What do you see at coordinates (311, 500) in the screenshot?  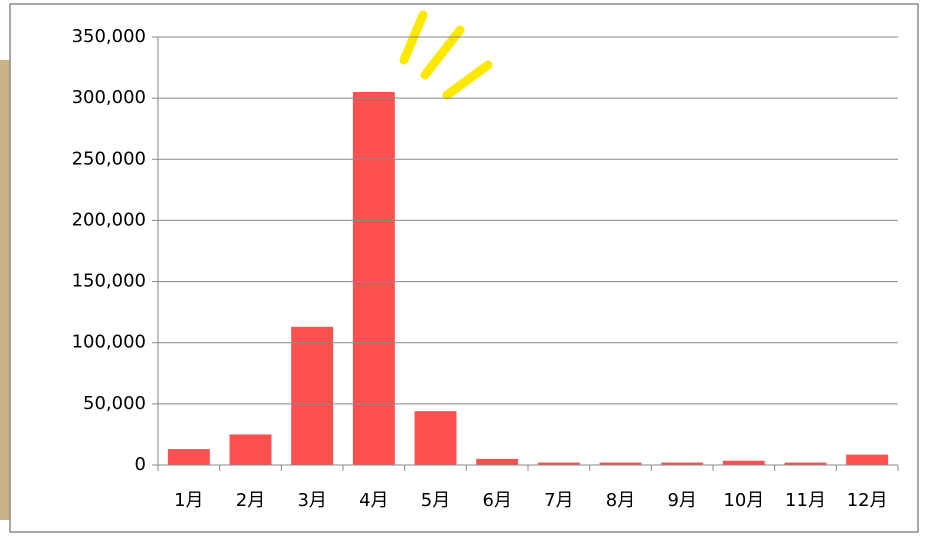 I see `x-tick-label: 3月` at bounding box center [311, 500].